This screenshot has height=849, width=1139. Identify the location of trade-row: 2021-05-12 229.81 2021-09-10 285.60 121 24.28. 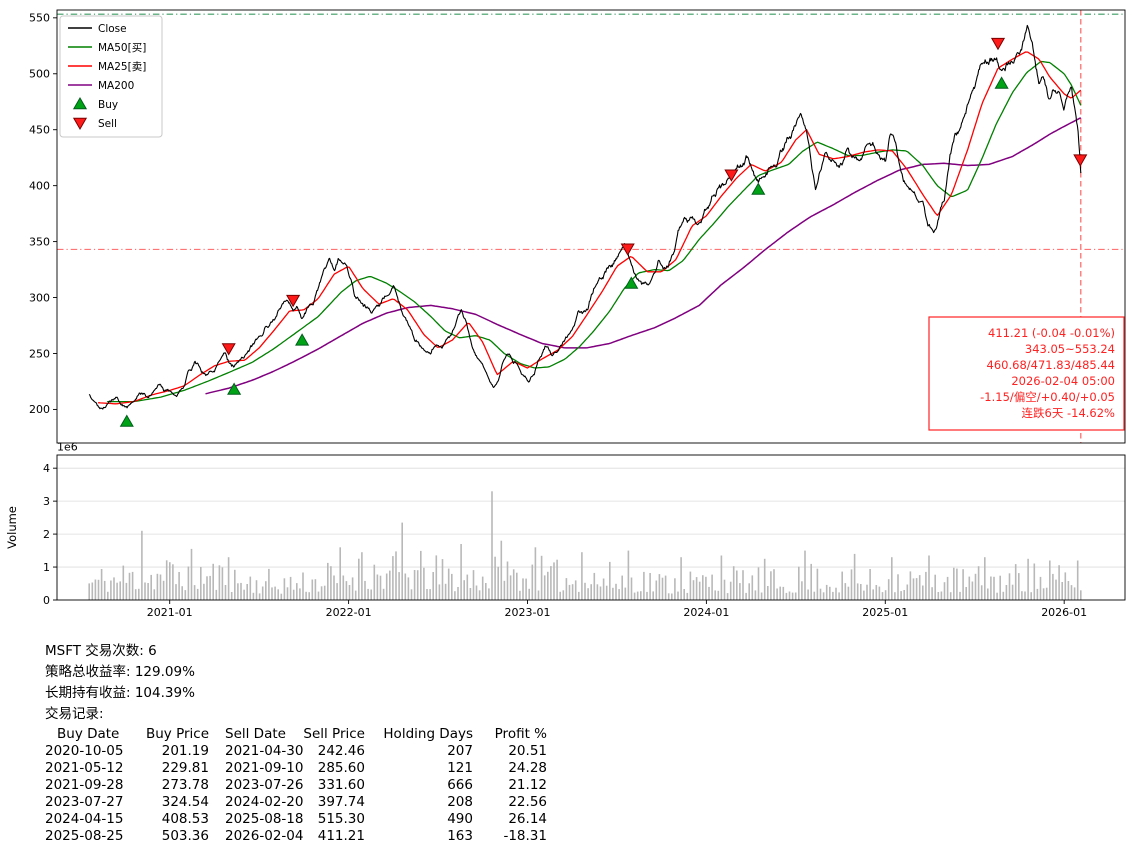
(296, 768).